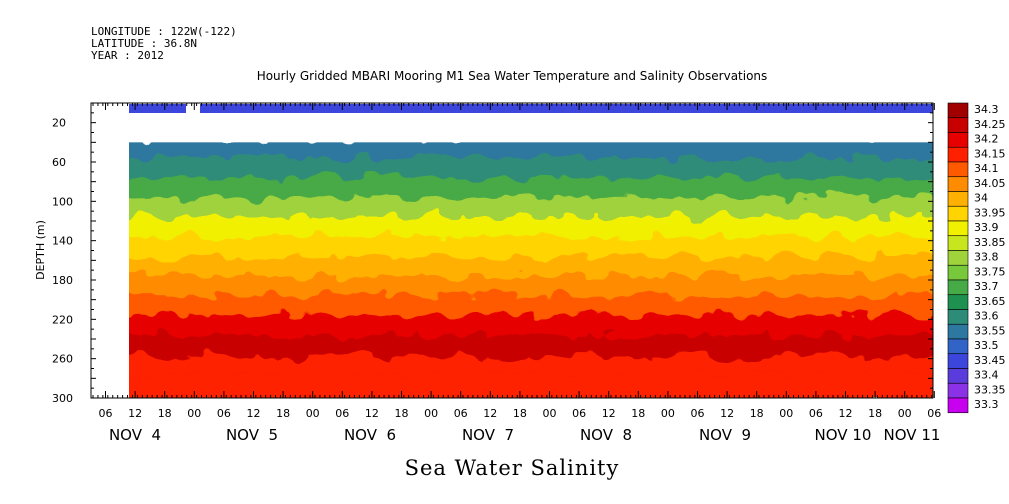 This screenshot has width=1009, height=504. What do you see at coordinates (62, 319) in the screenshot?
I see `y-tick-label: 220` at bounding box center [62, 319].